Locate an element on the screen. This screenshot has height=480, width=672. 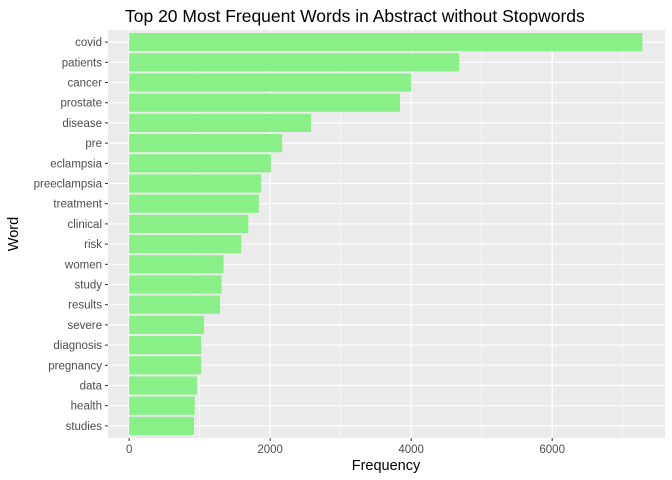
bar-patients is located at coordinates (294, 62).